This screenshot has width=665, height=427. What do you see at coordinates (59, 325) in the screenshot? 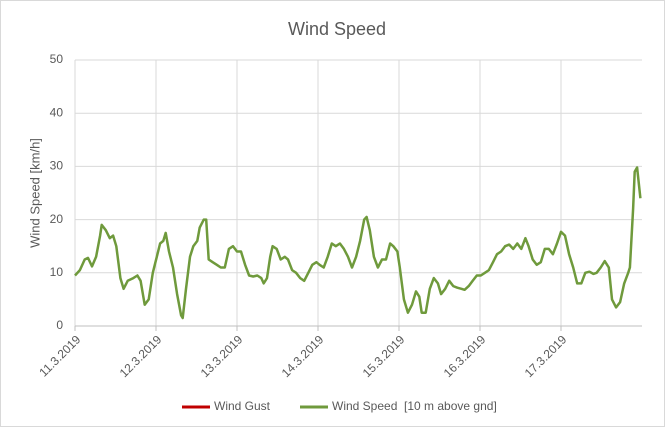
I see `y-tick-label: 0` at bounding box center [59, 325].